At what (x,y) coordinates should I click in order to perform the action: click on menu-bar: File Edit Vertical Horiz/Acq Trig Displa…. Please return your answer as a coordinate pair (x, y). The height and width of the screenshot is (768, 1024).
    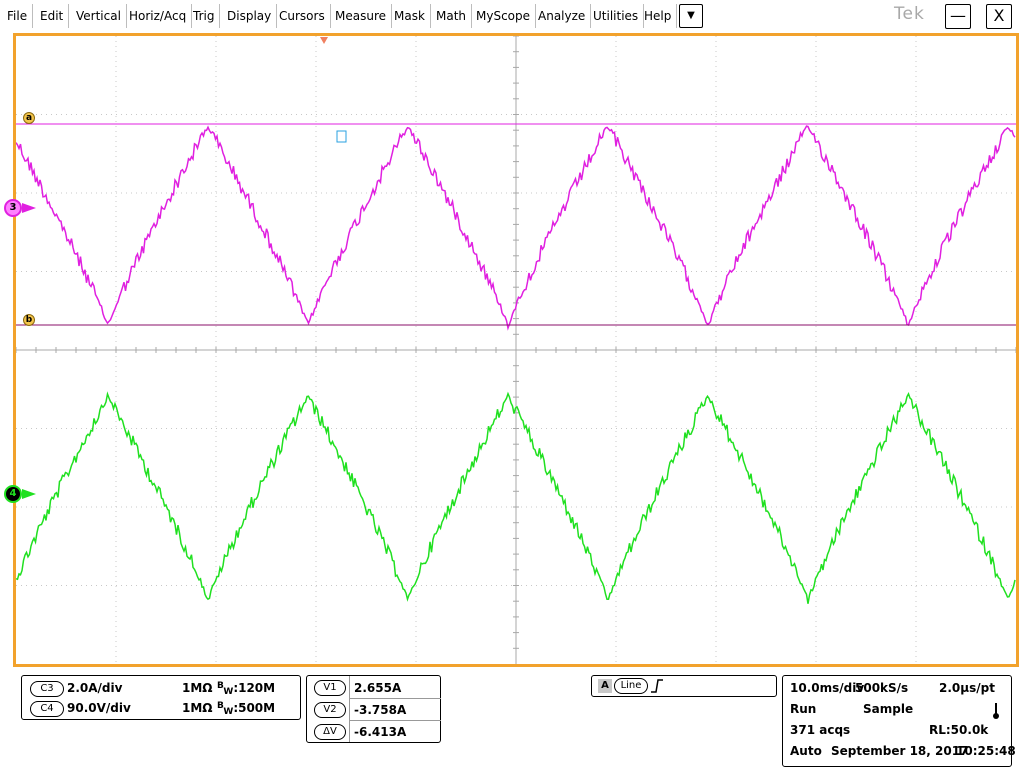
    Looking at the image, I should click on (512, 16).